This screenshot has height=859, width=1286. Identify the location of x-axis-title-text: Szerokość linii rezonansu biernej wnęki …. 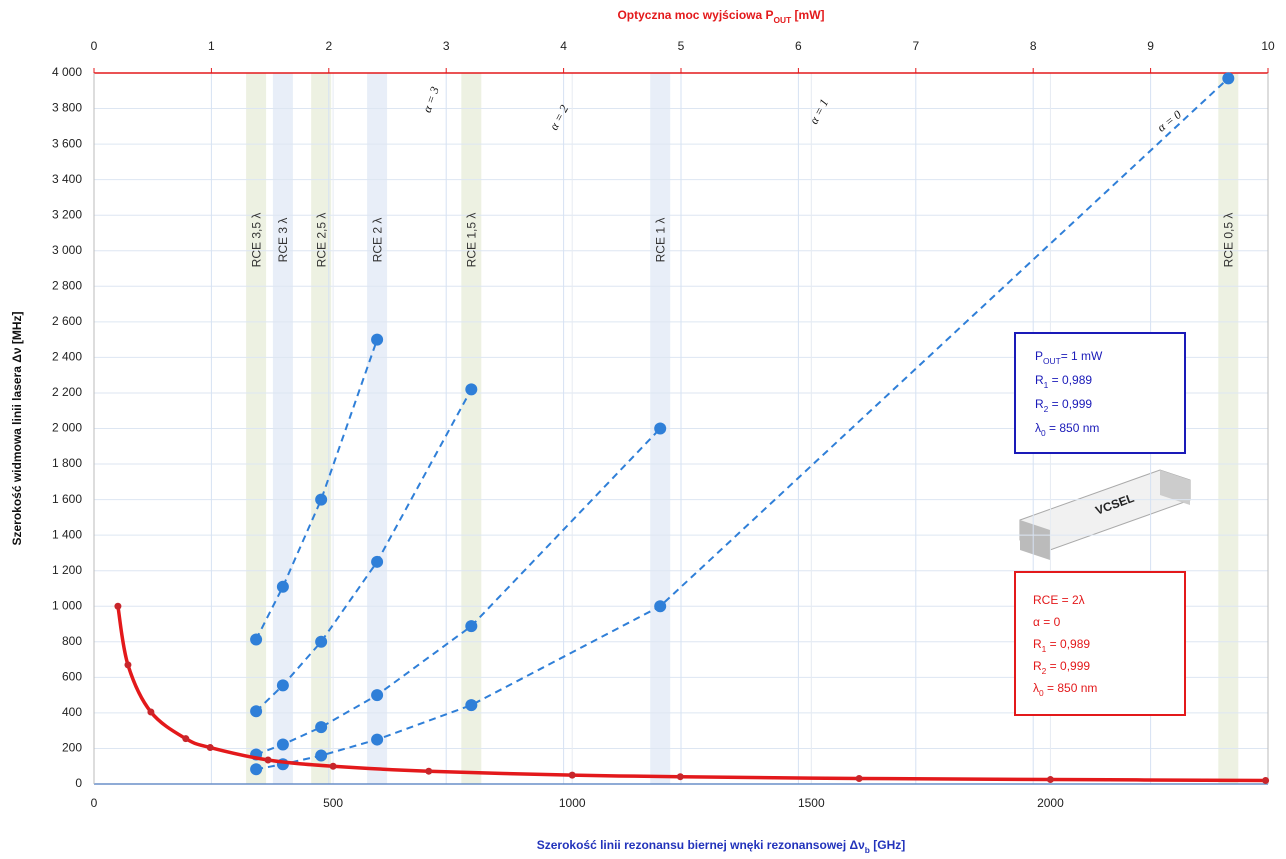
(701, 845).